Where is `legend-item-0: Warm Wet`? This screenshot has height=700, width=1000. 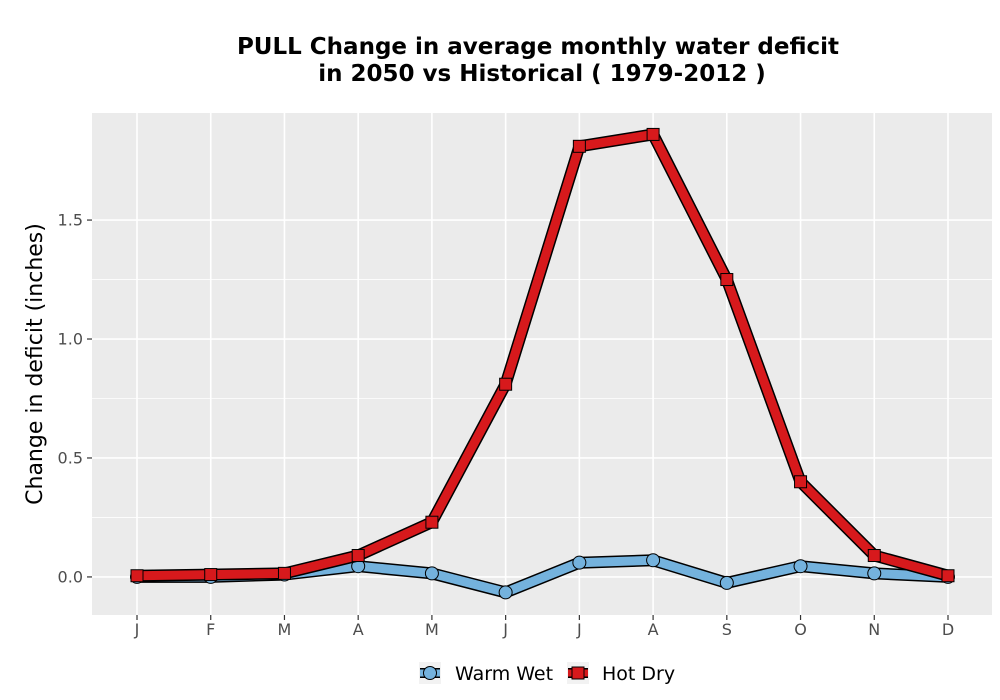 legend-item-0: Warm Wet is located at coordinates (486, 673).